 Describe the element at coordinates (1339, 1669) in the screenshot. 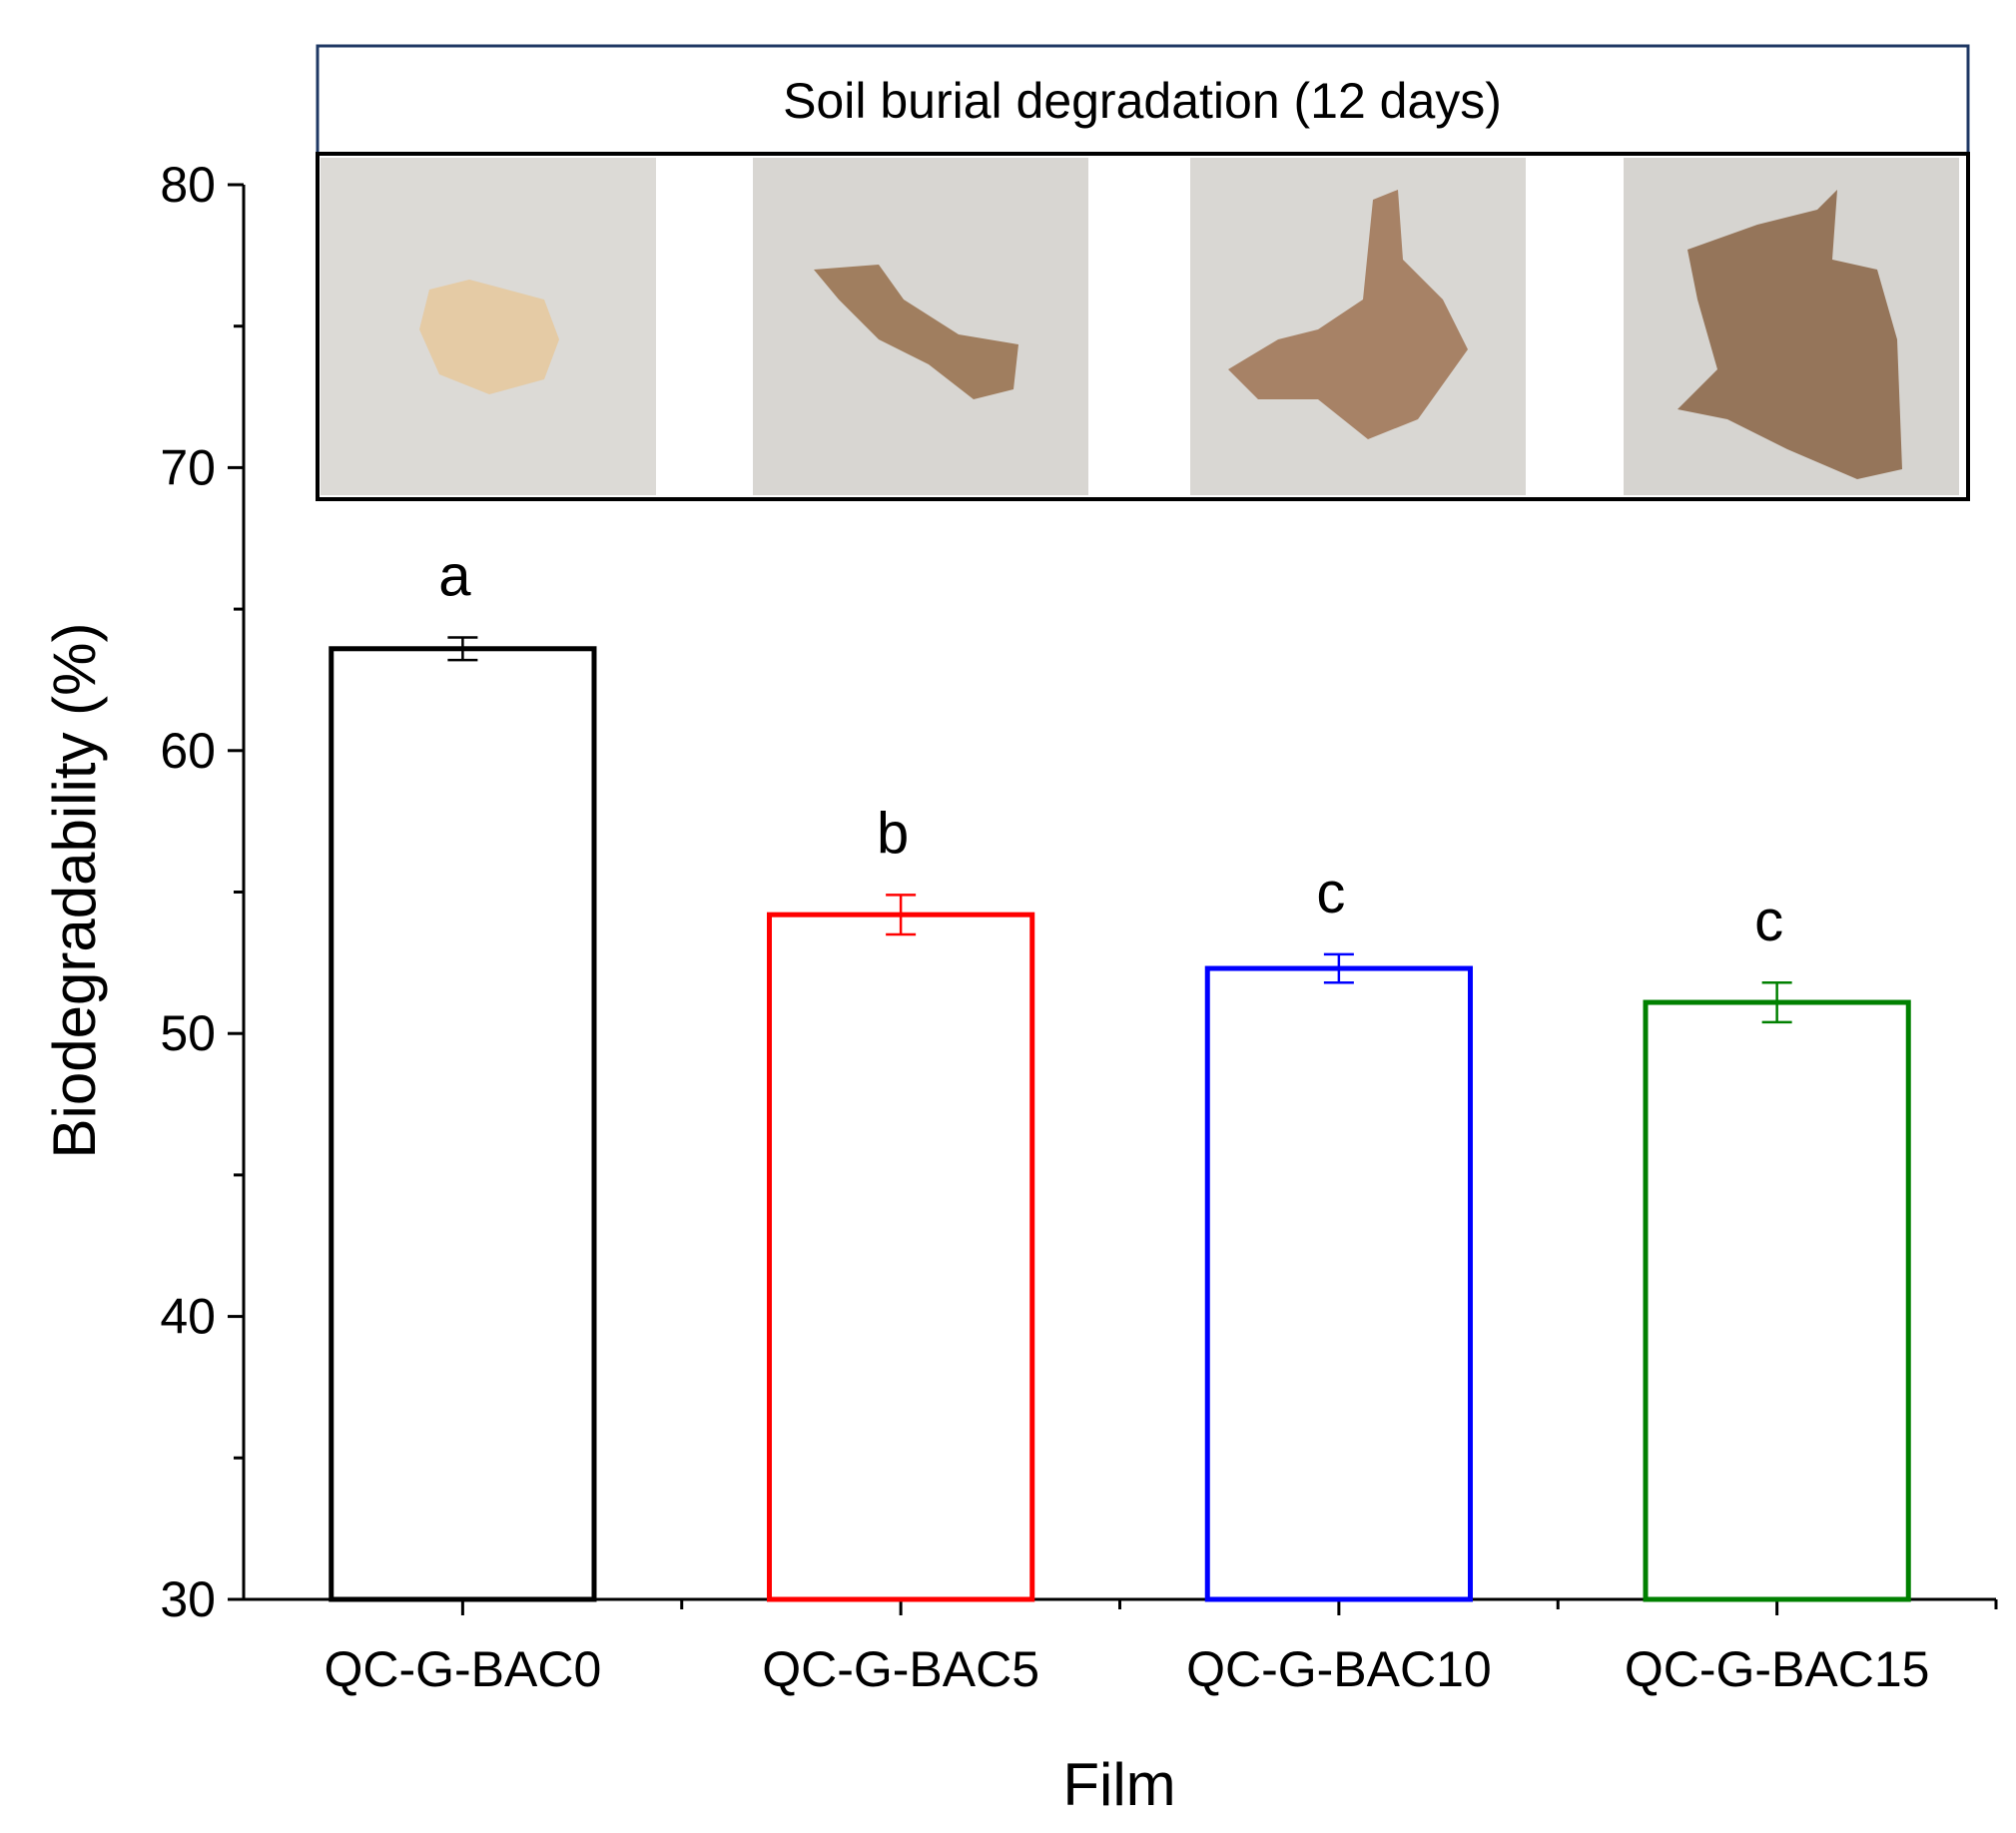

I see `x-tick-label: QC-G-BAC10` at that location.